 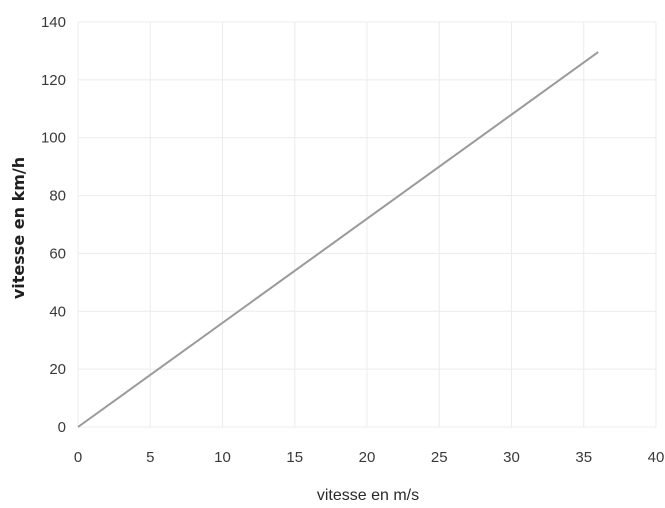 I want to click on y-tick-label-6: 120, so click(x=53, y=80).